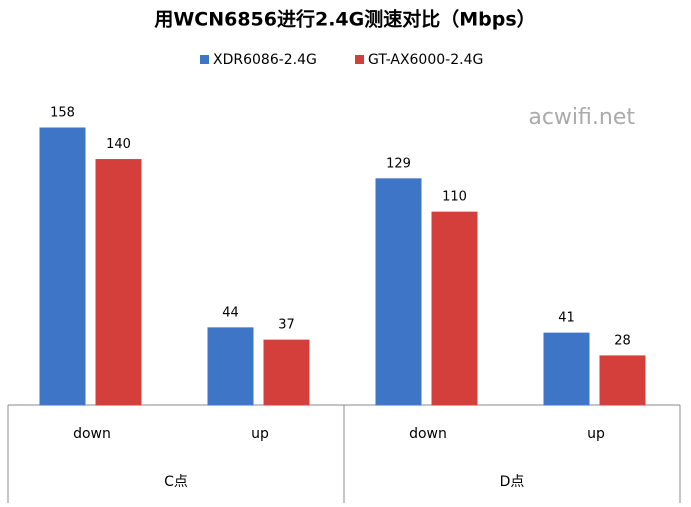 This screenshot has width=691, height=507. What do you see at coordinates (118, 144) in the screenshot?
I see `value-label: 140` at bounding box center [118, 144].